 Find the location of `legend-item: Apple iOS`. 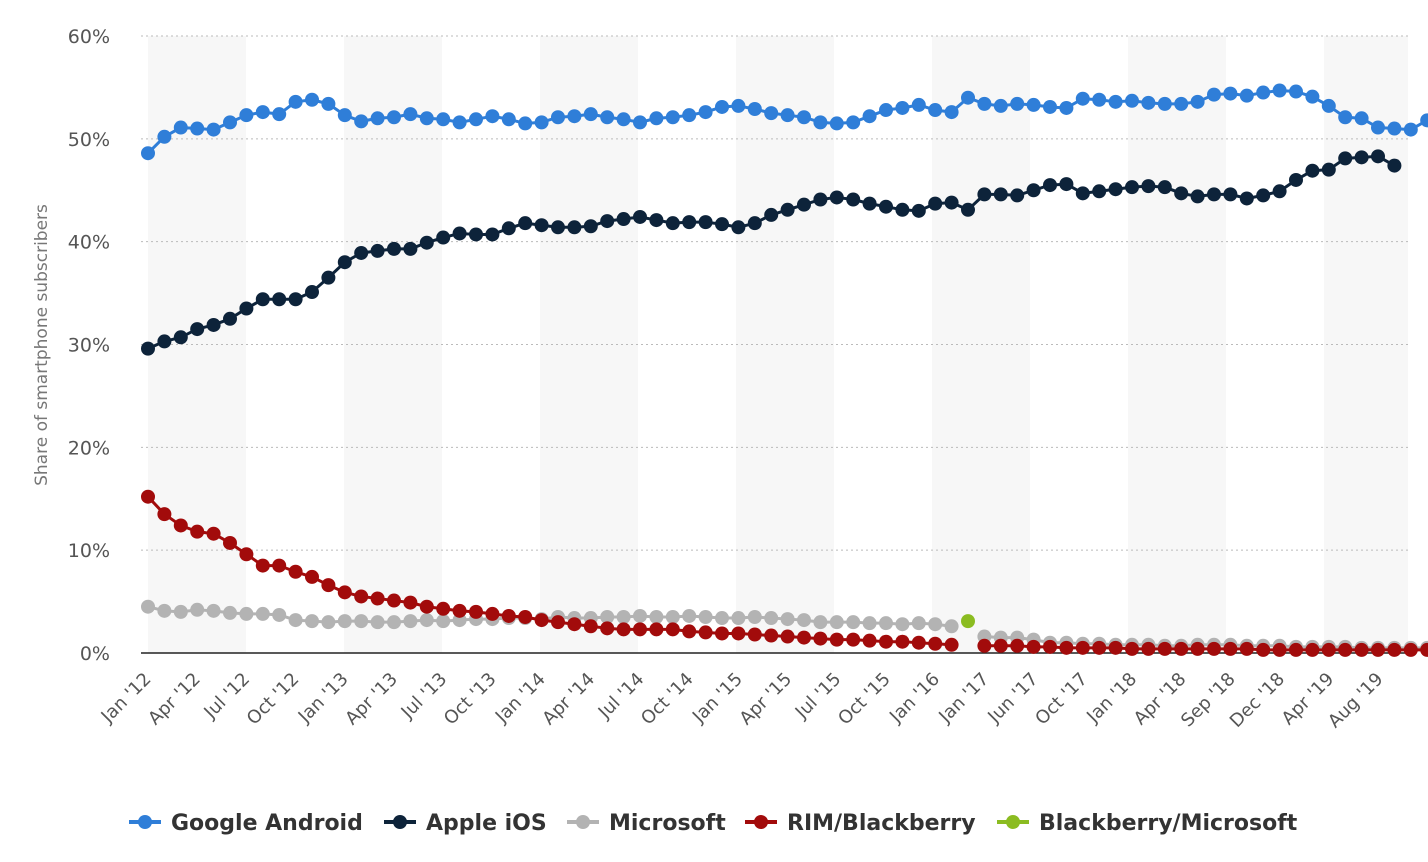

legend-item: Apple iOS is located at coordinates (465, 823).